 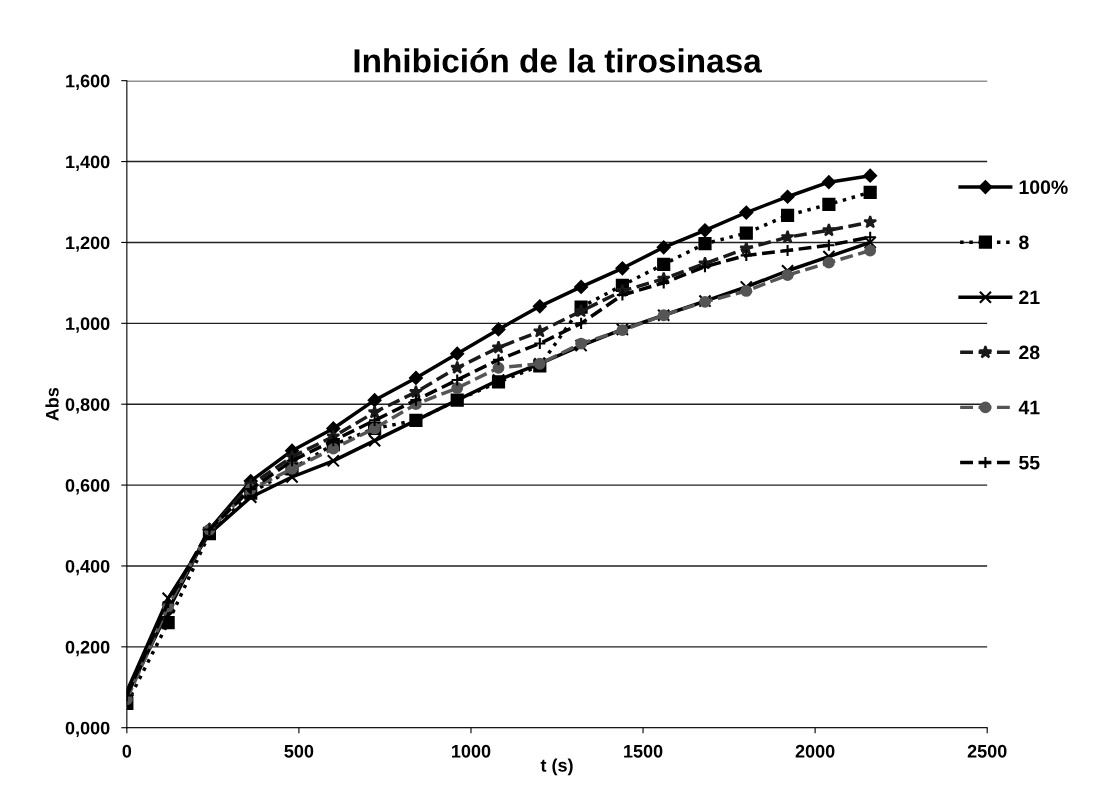 What do you see at coordinates (1029, 352) in the screenshot?
I see `legend-label: 28` at bounding box center [1029, 352].